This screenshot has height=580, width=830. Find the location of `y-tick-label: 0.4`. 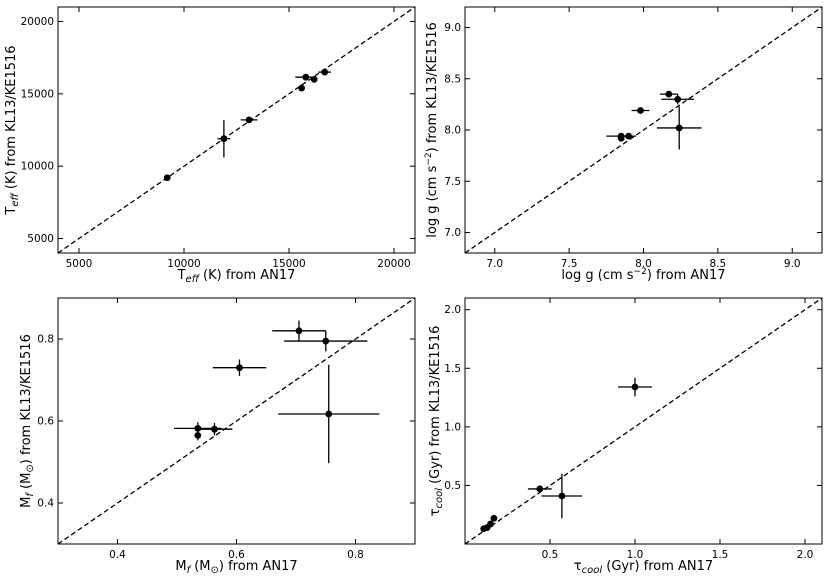

y-tick-label: 0.4 is located at coordinates (45, 504).